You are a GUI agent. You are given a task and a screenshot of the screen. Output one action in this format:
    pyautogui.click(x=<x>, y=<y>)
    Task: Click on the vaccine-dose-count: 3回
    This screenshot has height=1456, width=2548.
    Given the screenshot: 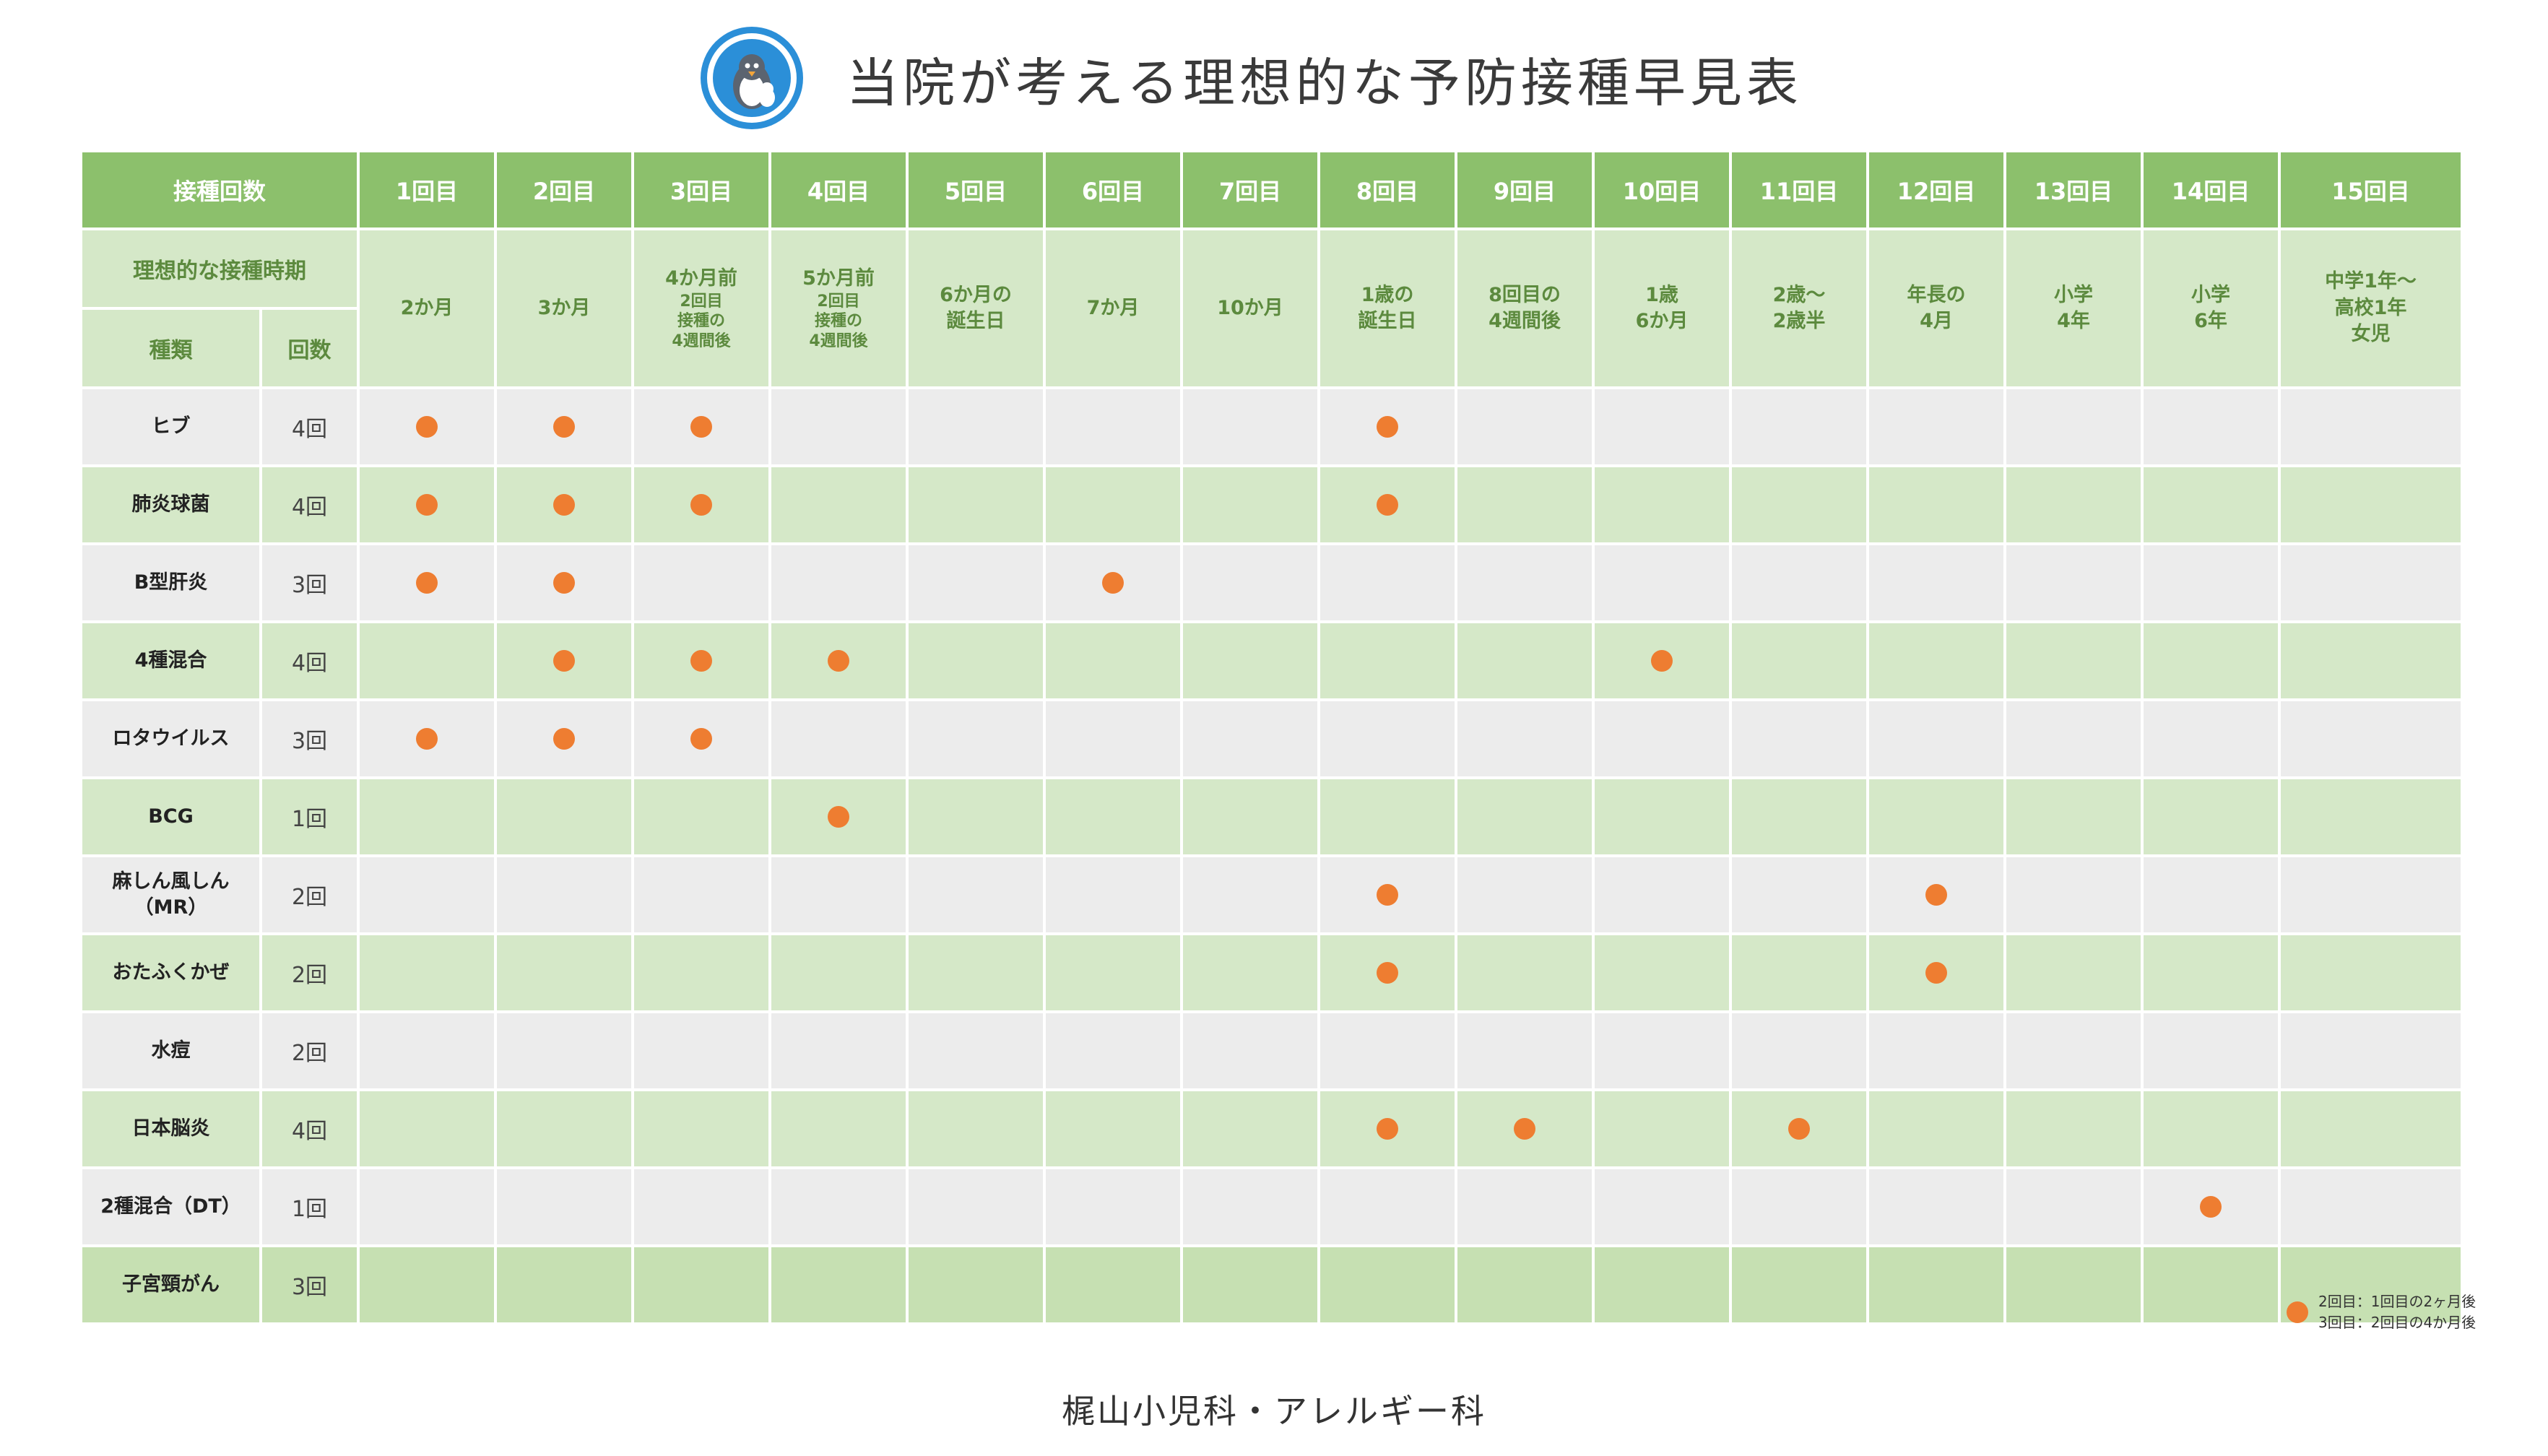 What is the action you would take?
    pyautogui.click(x=309, y=582)
    